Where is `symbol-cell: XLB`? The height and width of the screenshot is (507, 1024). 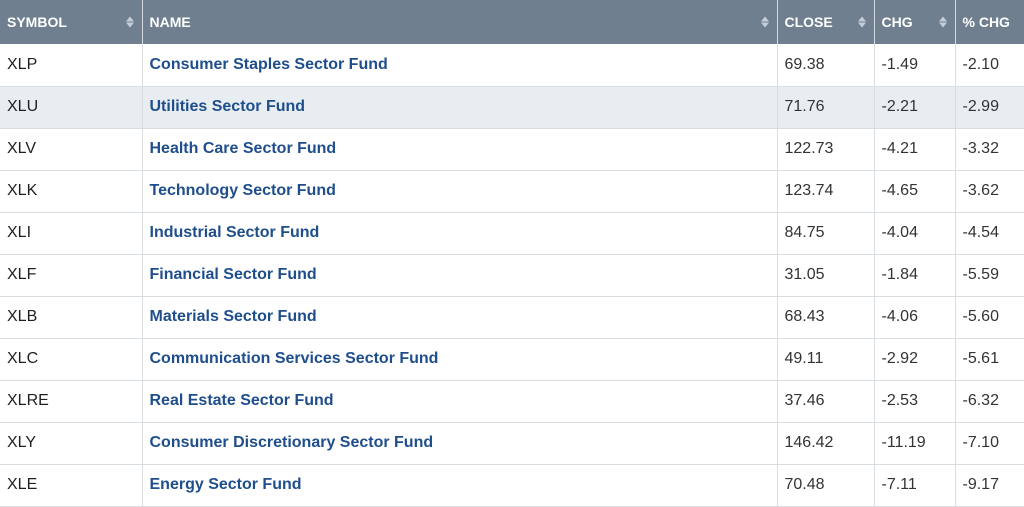
symbol-cell: XLB is located at coordinates (71, 317).